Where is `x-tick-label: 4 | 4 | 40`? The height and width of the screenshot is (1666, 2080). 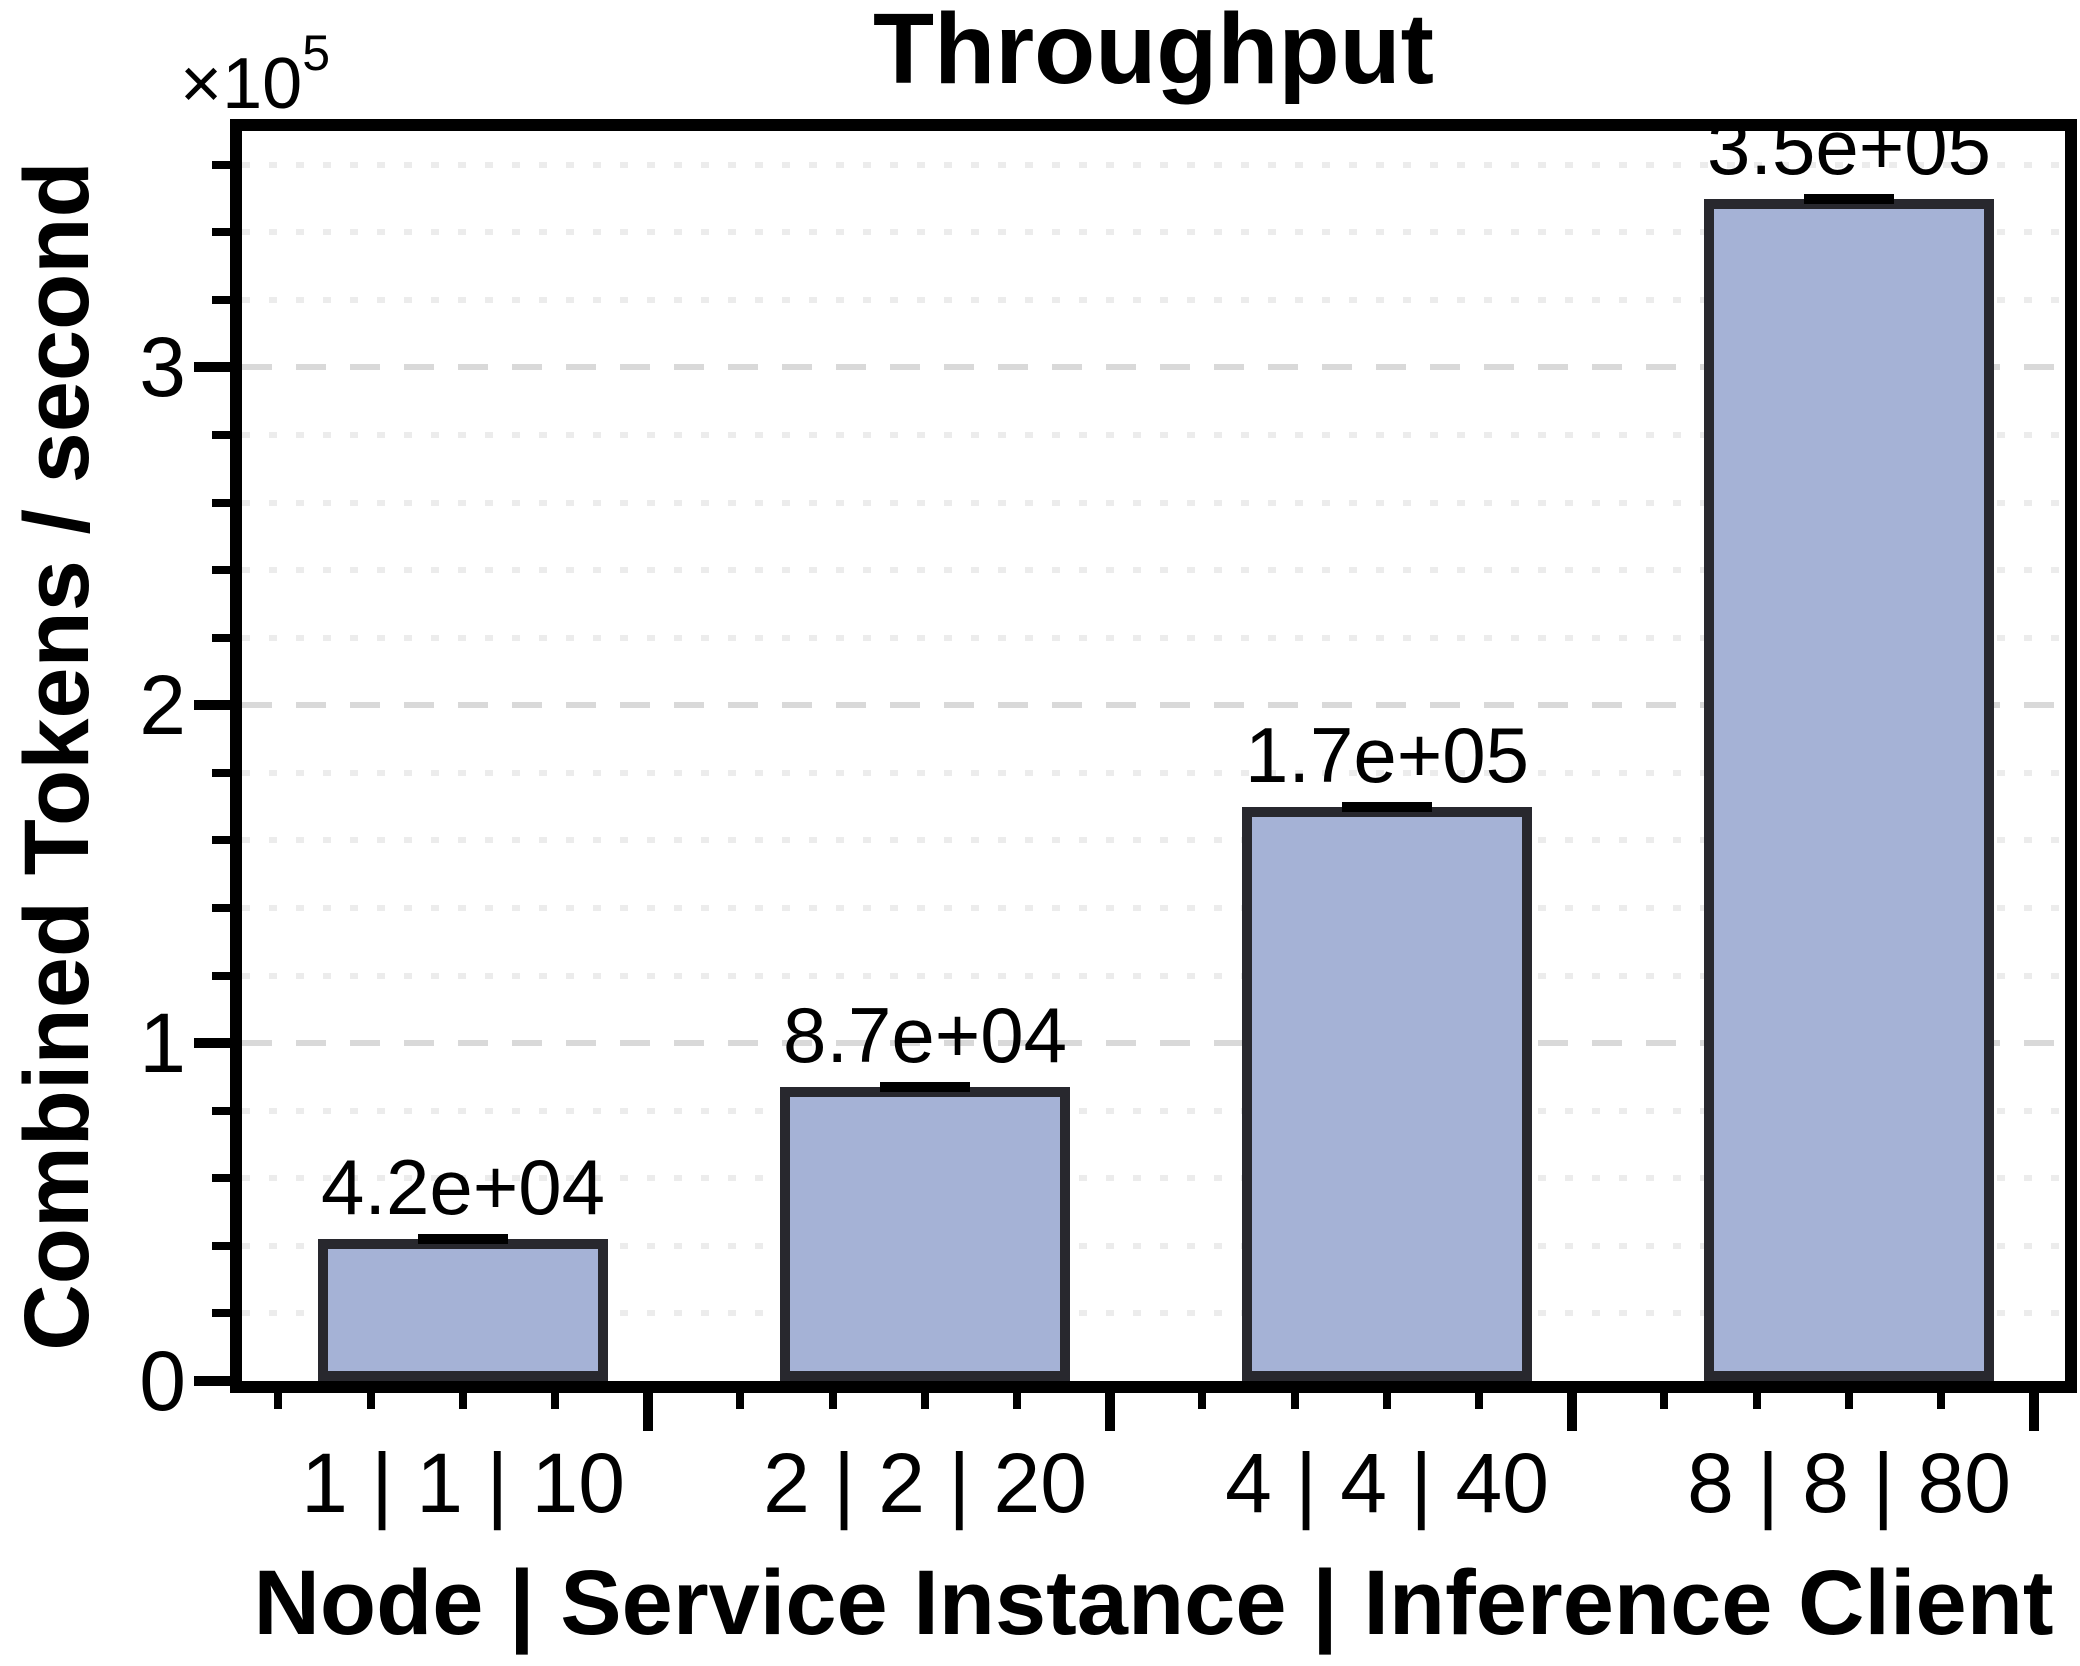 x-tick-label: 4 | 4 | 40 is located at coordinates (1387, 1483).